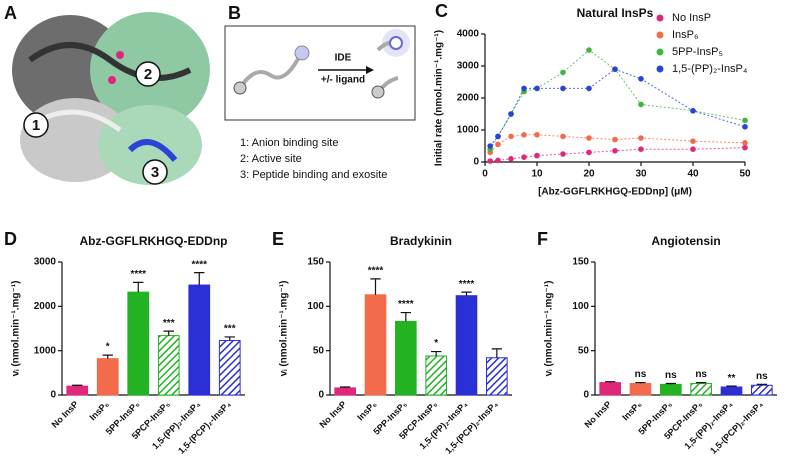  I want to click on significance-label: ***, so click(230, 329).